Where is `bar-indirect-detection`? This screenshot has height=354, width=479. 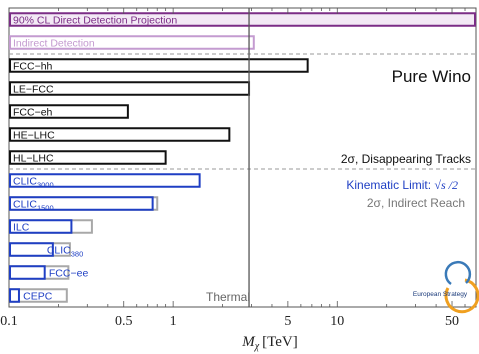
bar-indirect-detection is located at coordinates (132, 42).